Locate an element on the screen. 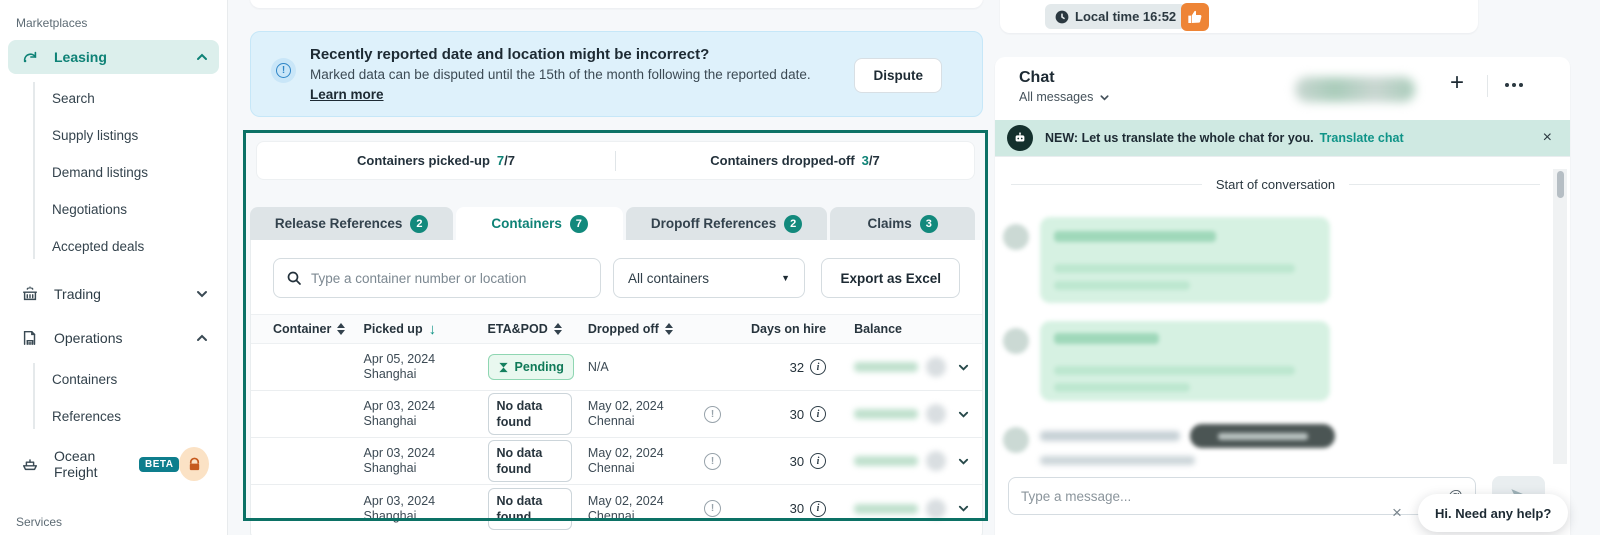  counts-divider is located at coordinates (615, 160).